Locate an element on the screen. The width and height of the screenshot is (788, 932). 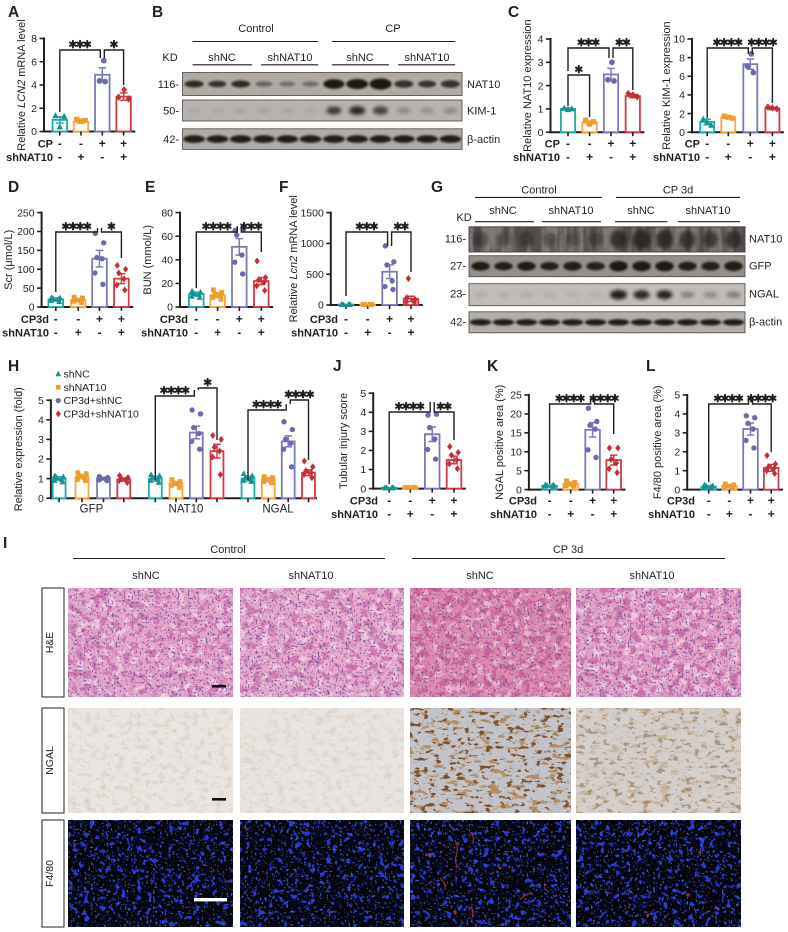
svg-text: H&E is located at coordinates (50, 643).